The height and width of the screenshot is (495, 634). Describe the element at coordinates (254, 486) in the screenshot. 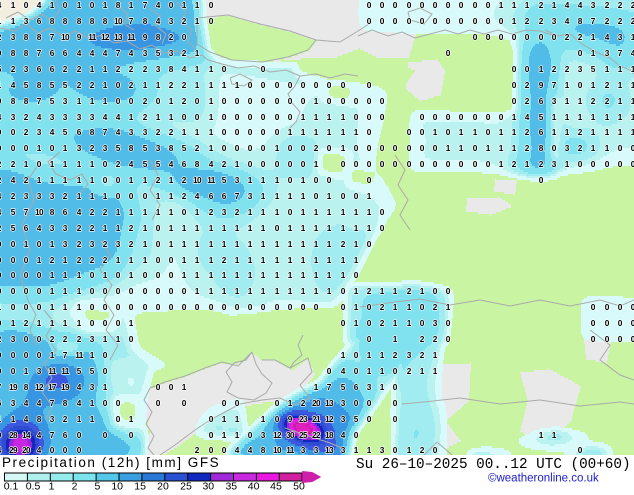

I see `svg-text: 40` at that location.